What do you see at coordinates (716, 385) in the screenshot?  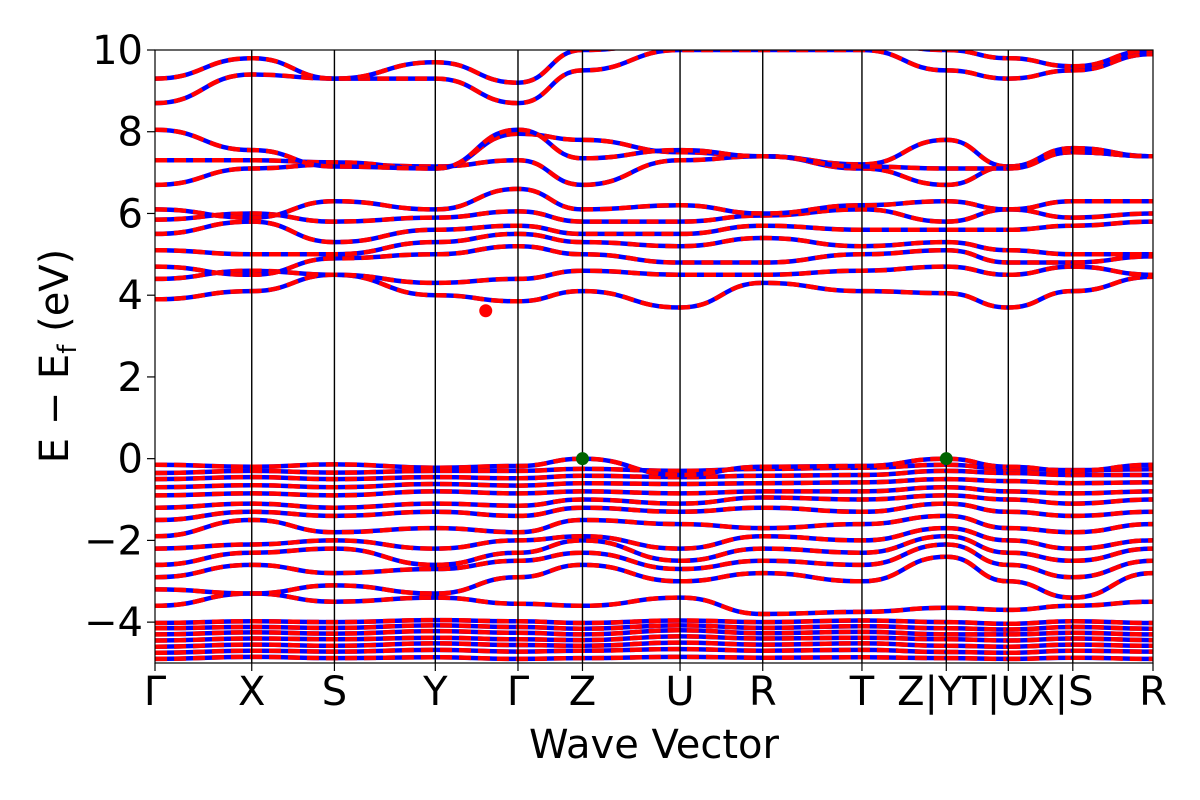 I see `extrema-markers` at bounding box center [716, 385].